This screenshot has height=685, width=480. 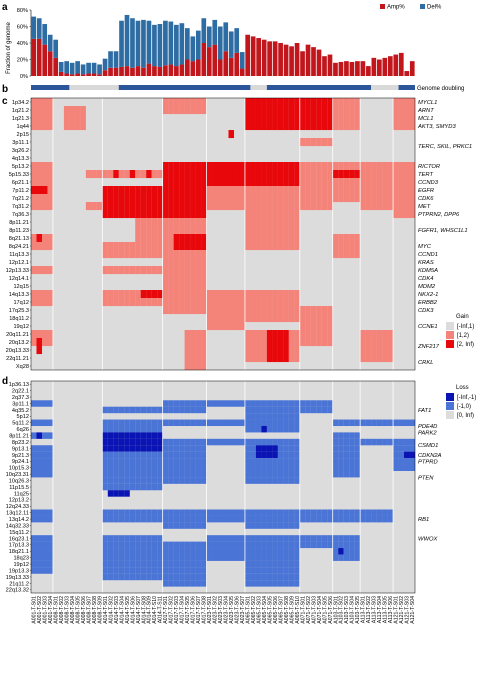 I want to click on sample-label: A071-T-S03, so click(x=314, y=610).